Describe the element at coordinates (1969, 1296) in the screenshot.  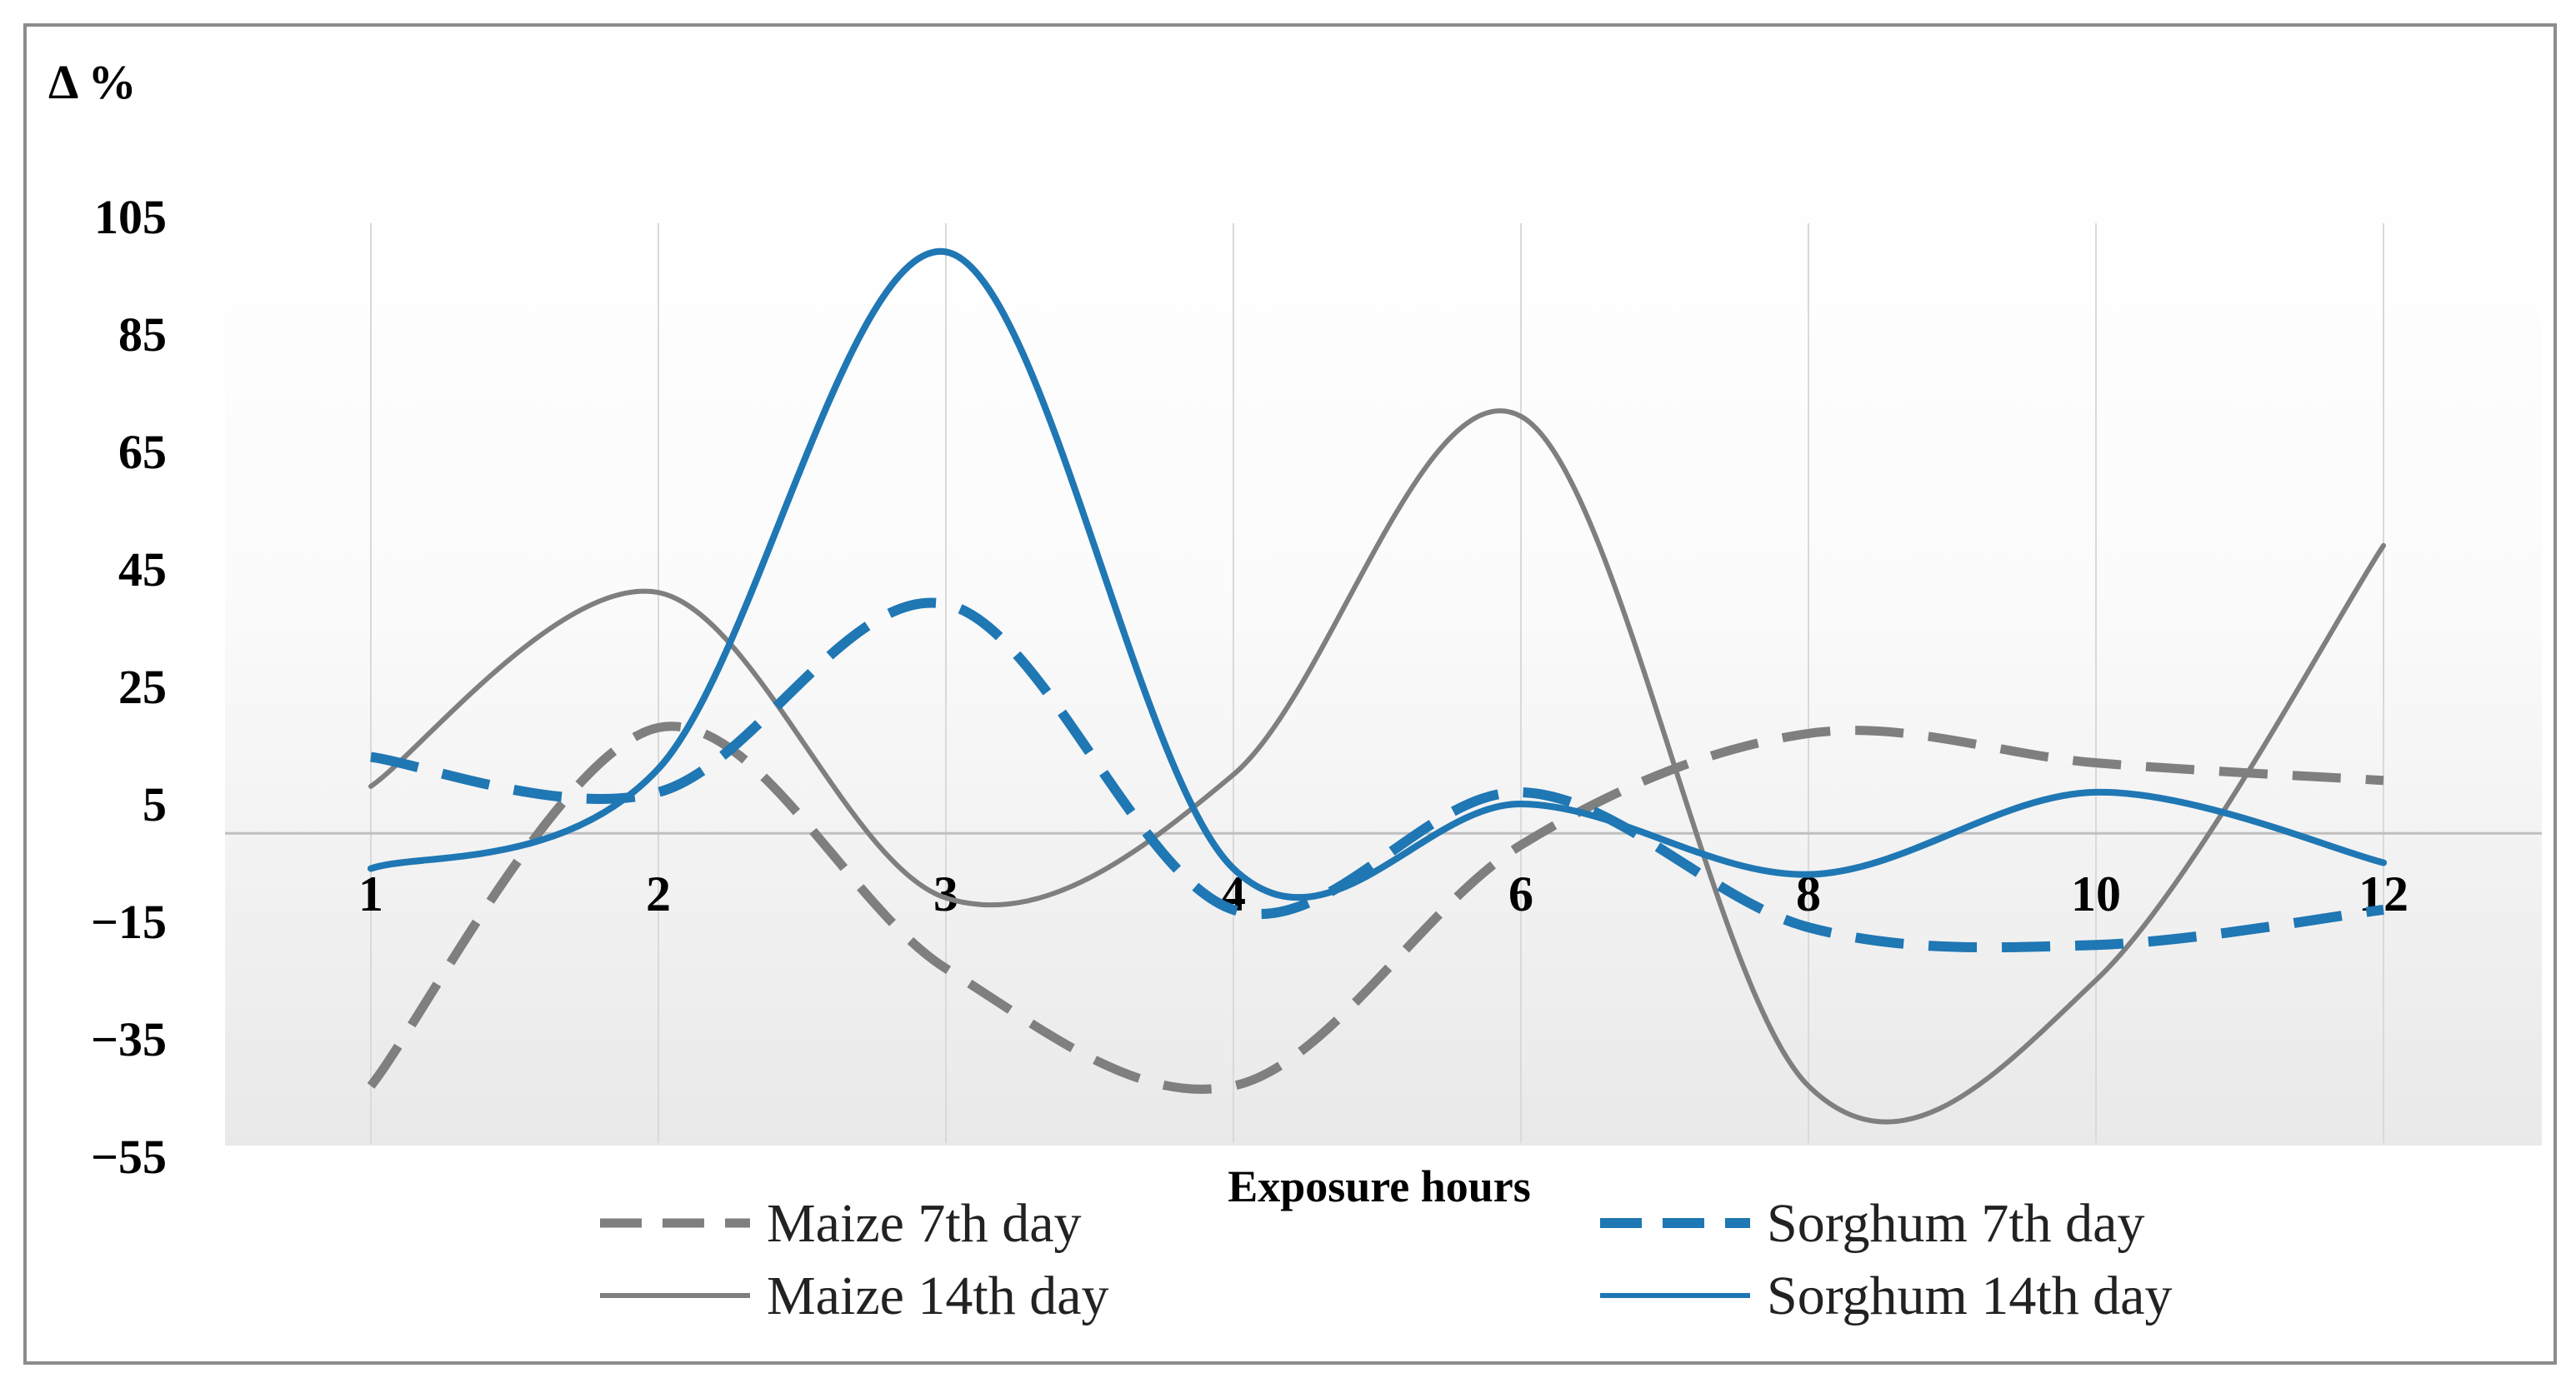
I see `legend-label: Sorghum 14th day` at that location.